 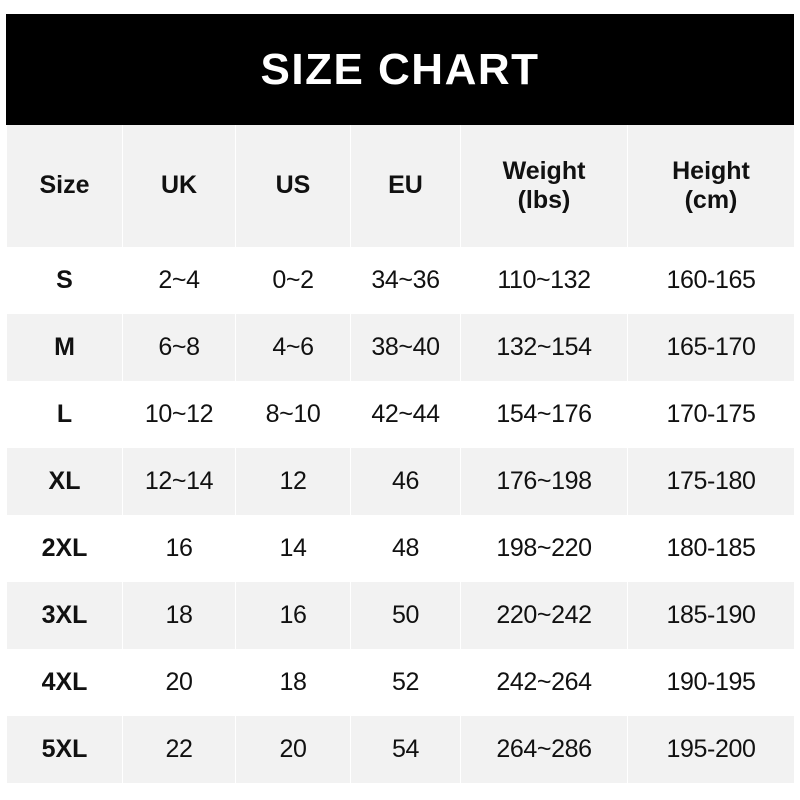 What do you see at coordinates (179, 749) in the screenshot?
I see `cell-uk: 22` at bounding box center [179, 749].